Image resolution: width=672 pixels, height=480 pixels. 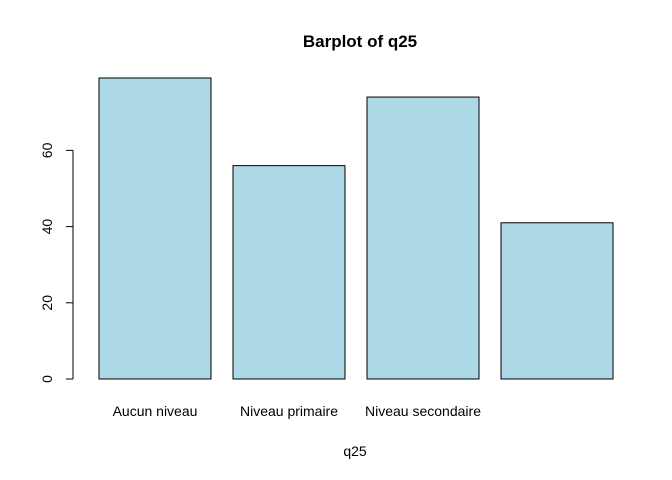 I want to click on y-tick-label-40: 40, so click(x=47, y=227).